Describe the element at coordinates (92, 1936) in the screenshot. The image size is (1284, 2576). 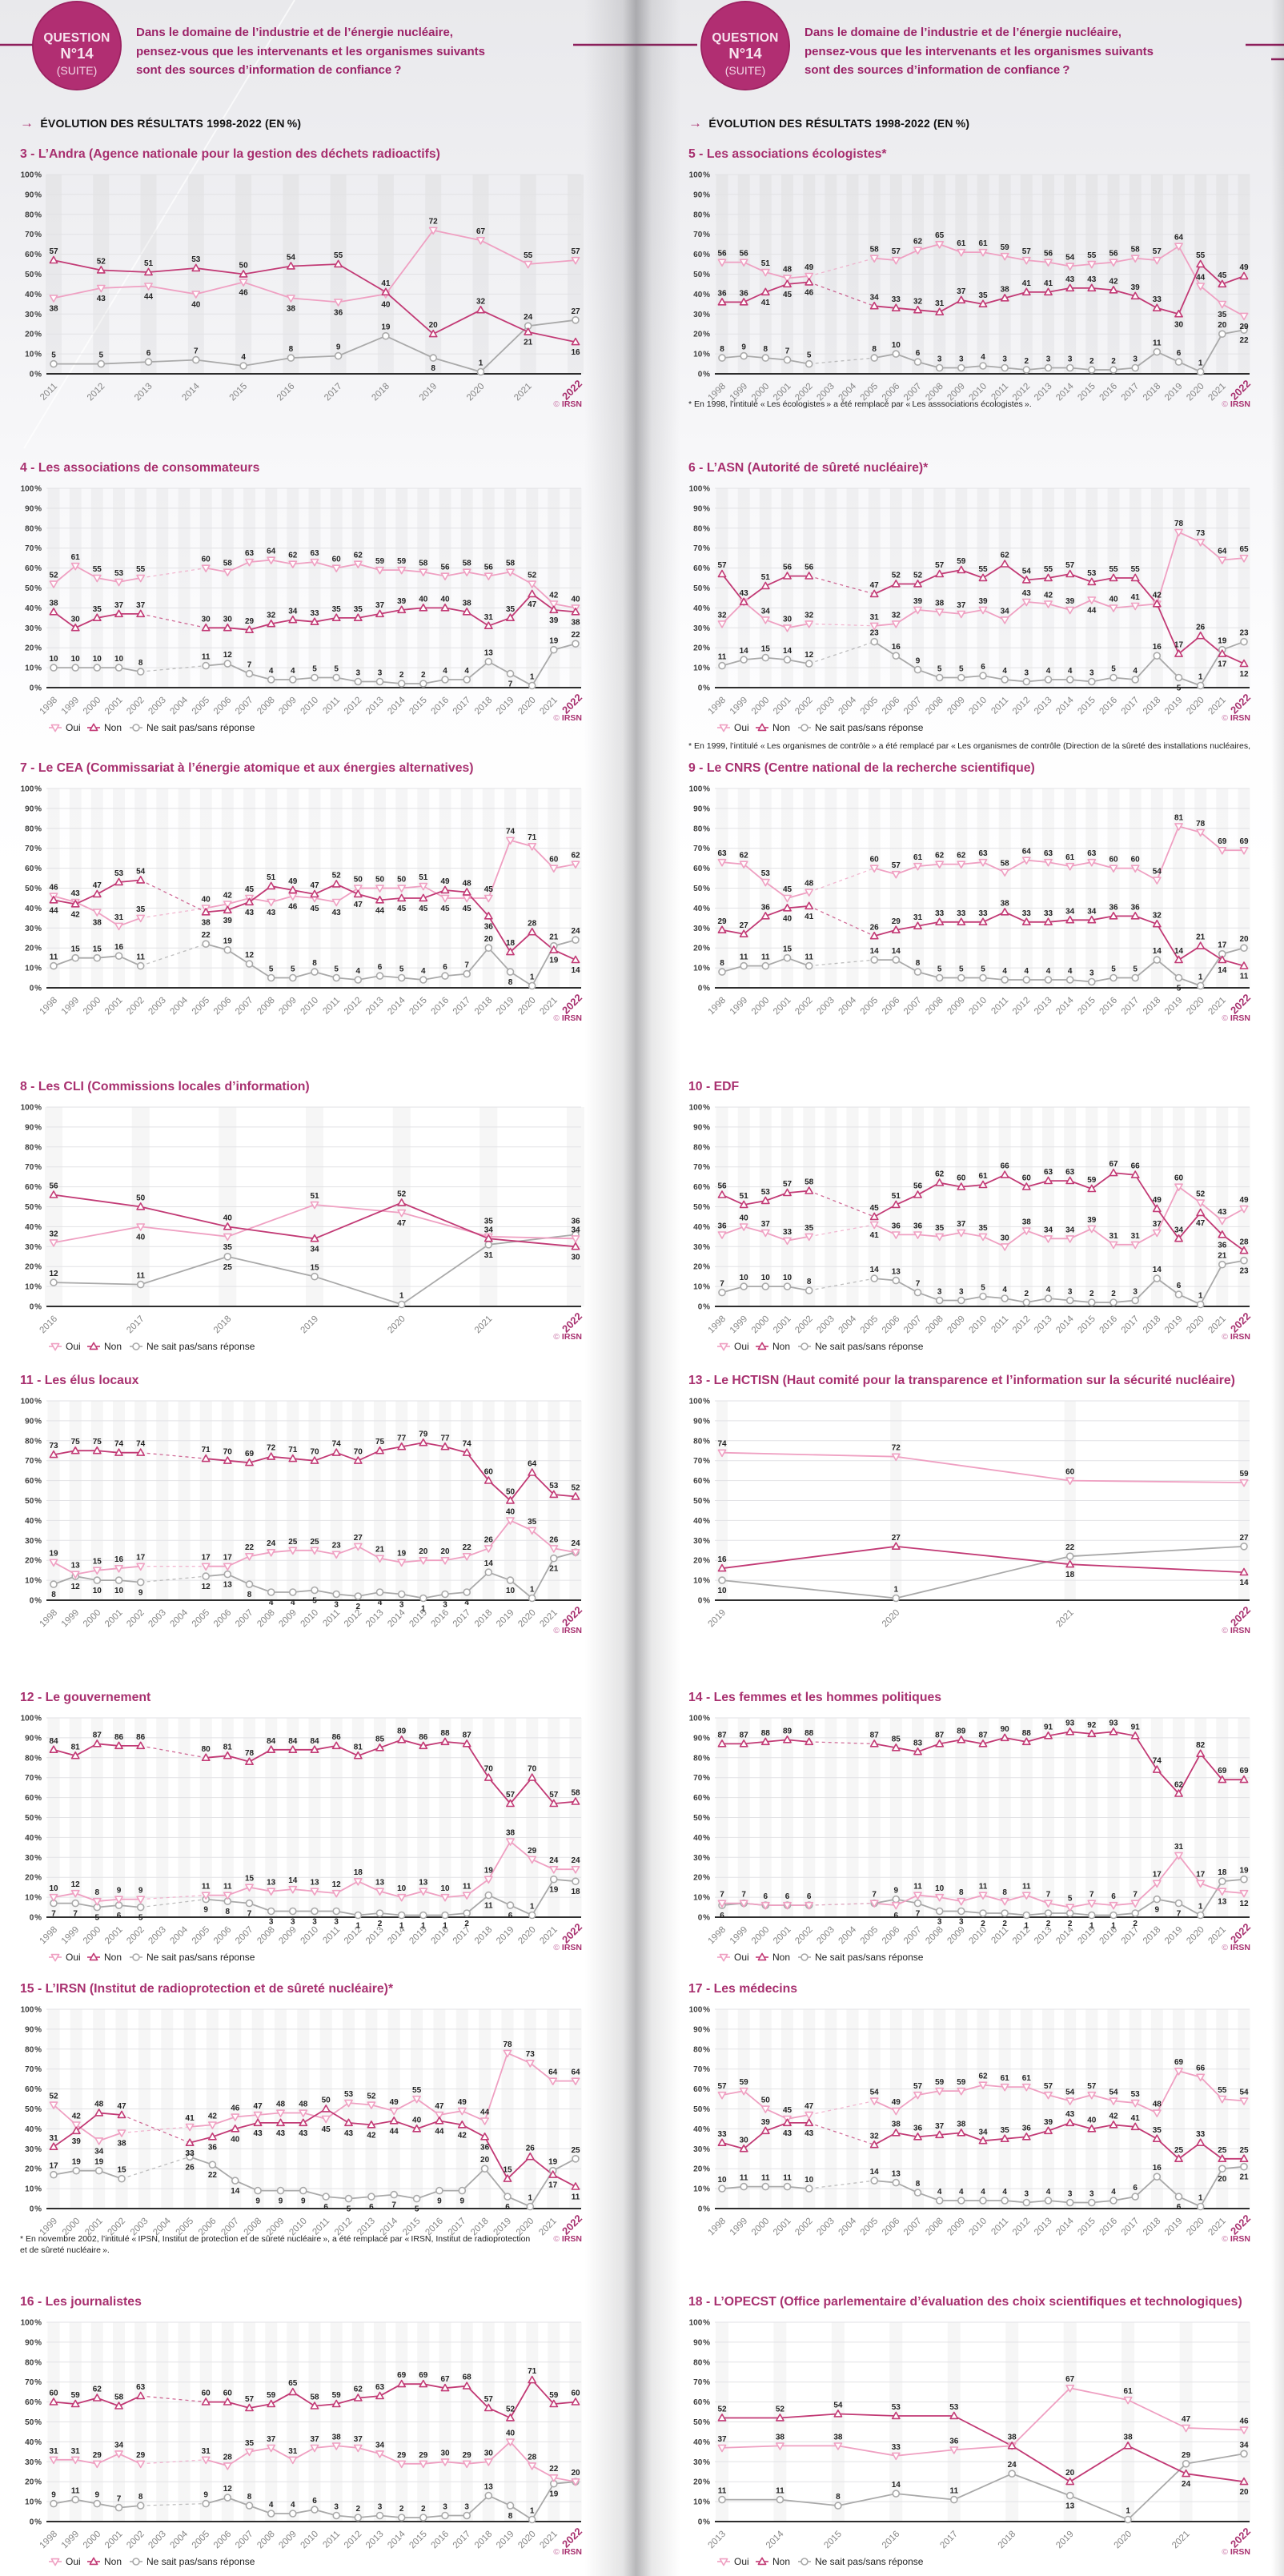
I see `svg-text: 2000` at that location.